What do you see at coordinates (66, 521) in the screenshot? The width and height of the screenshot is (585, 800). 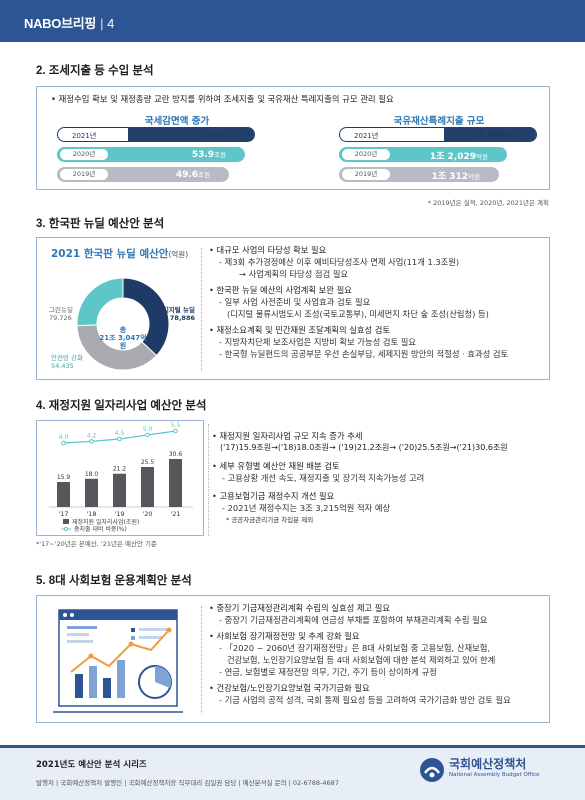 I see `legend-bar-swatch` at bounding box center [66, 521].